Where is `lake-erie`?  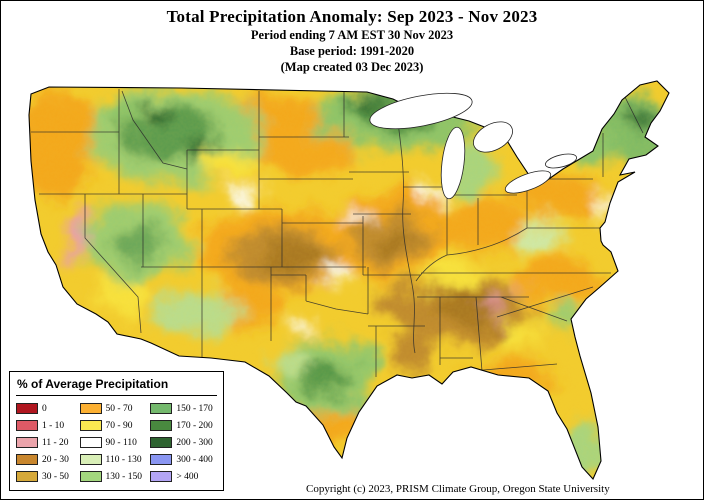 lake-erie is located at coordinates (528, 182).